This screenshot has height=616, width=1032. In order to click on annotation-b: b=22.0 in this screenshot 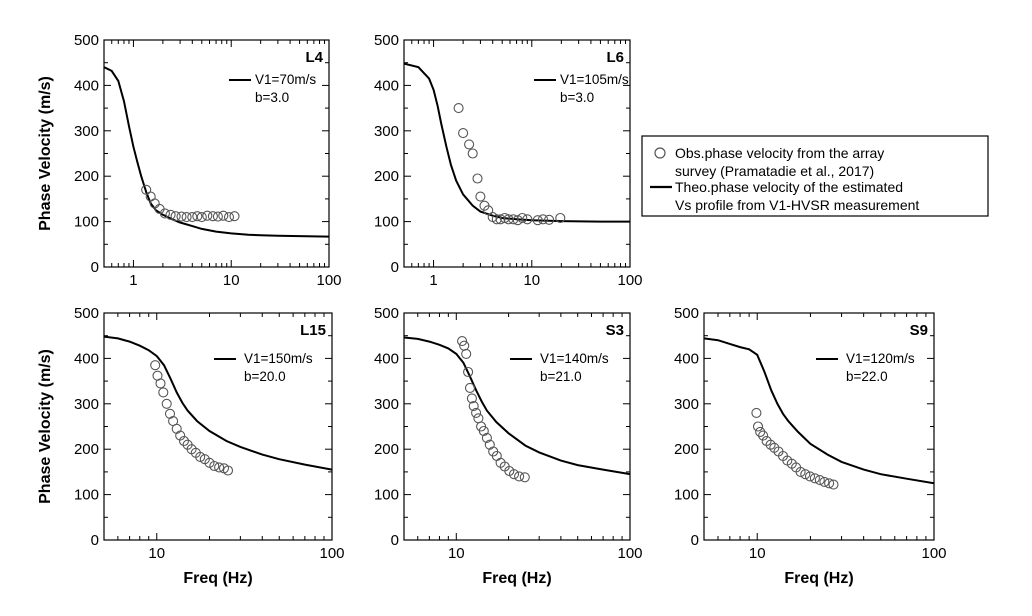, I will do `click(867, 376)`.